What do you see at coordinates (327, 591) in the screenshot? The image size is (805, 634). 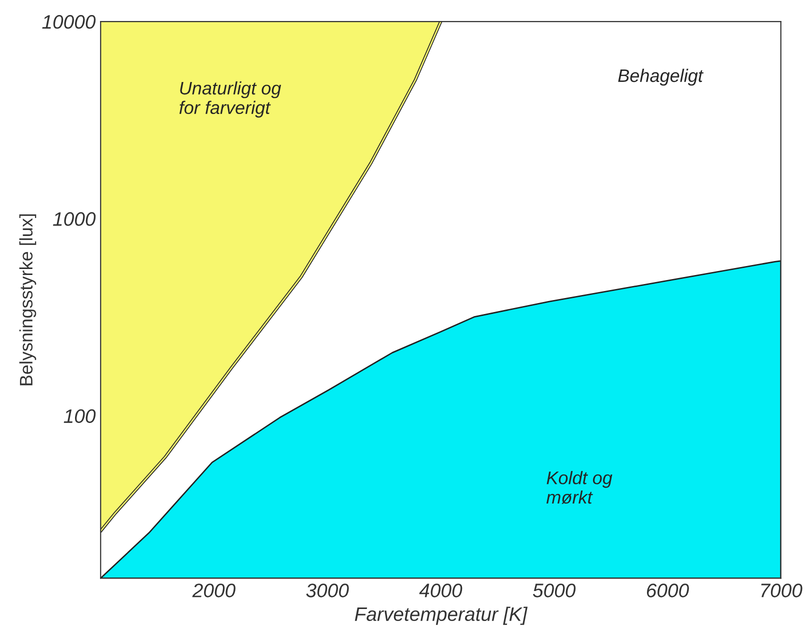 I see `x-tick-label: 3000` at bounding box center [327, 591].